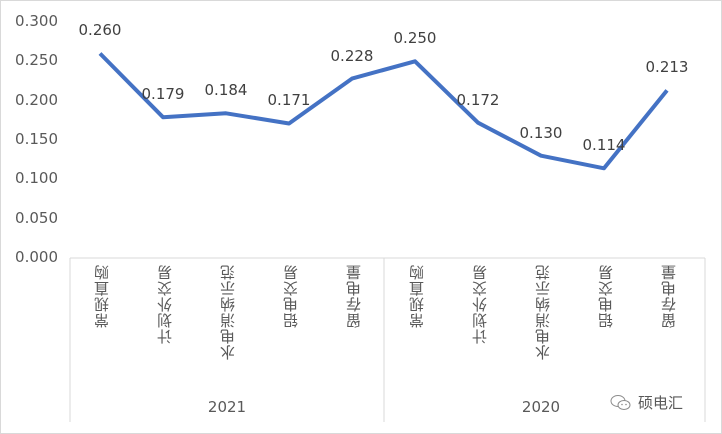 This screenshot has height=434, width=722. I want to click on data-label: 0.114, so click(604, 145).